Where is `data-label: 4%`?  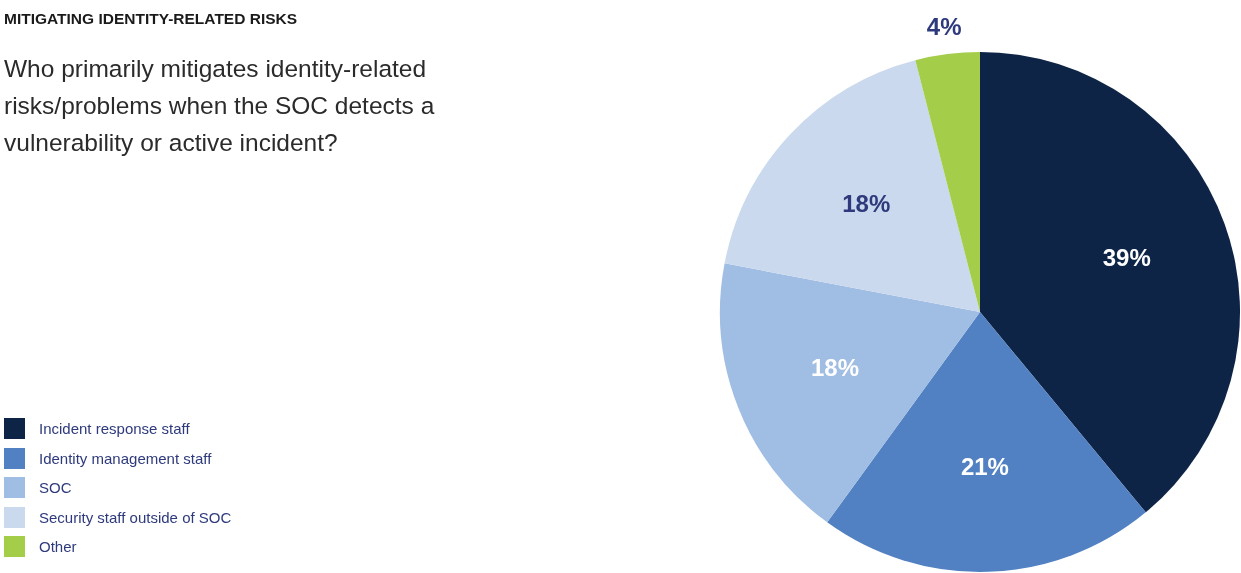
data-label: 4% is located at coordinates (944, 26).